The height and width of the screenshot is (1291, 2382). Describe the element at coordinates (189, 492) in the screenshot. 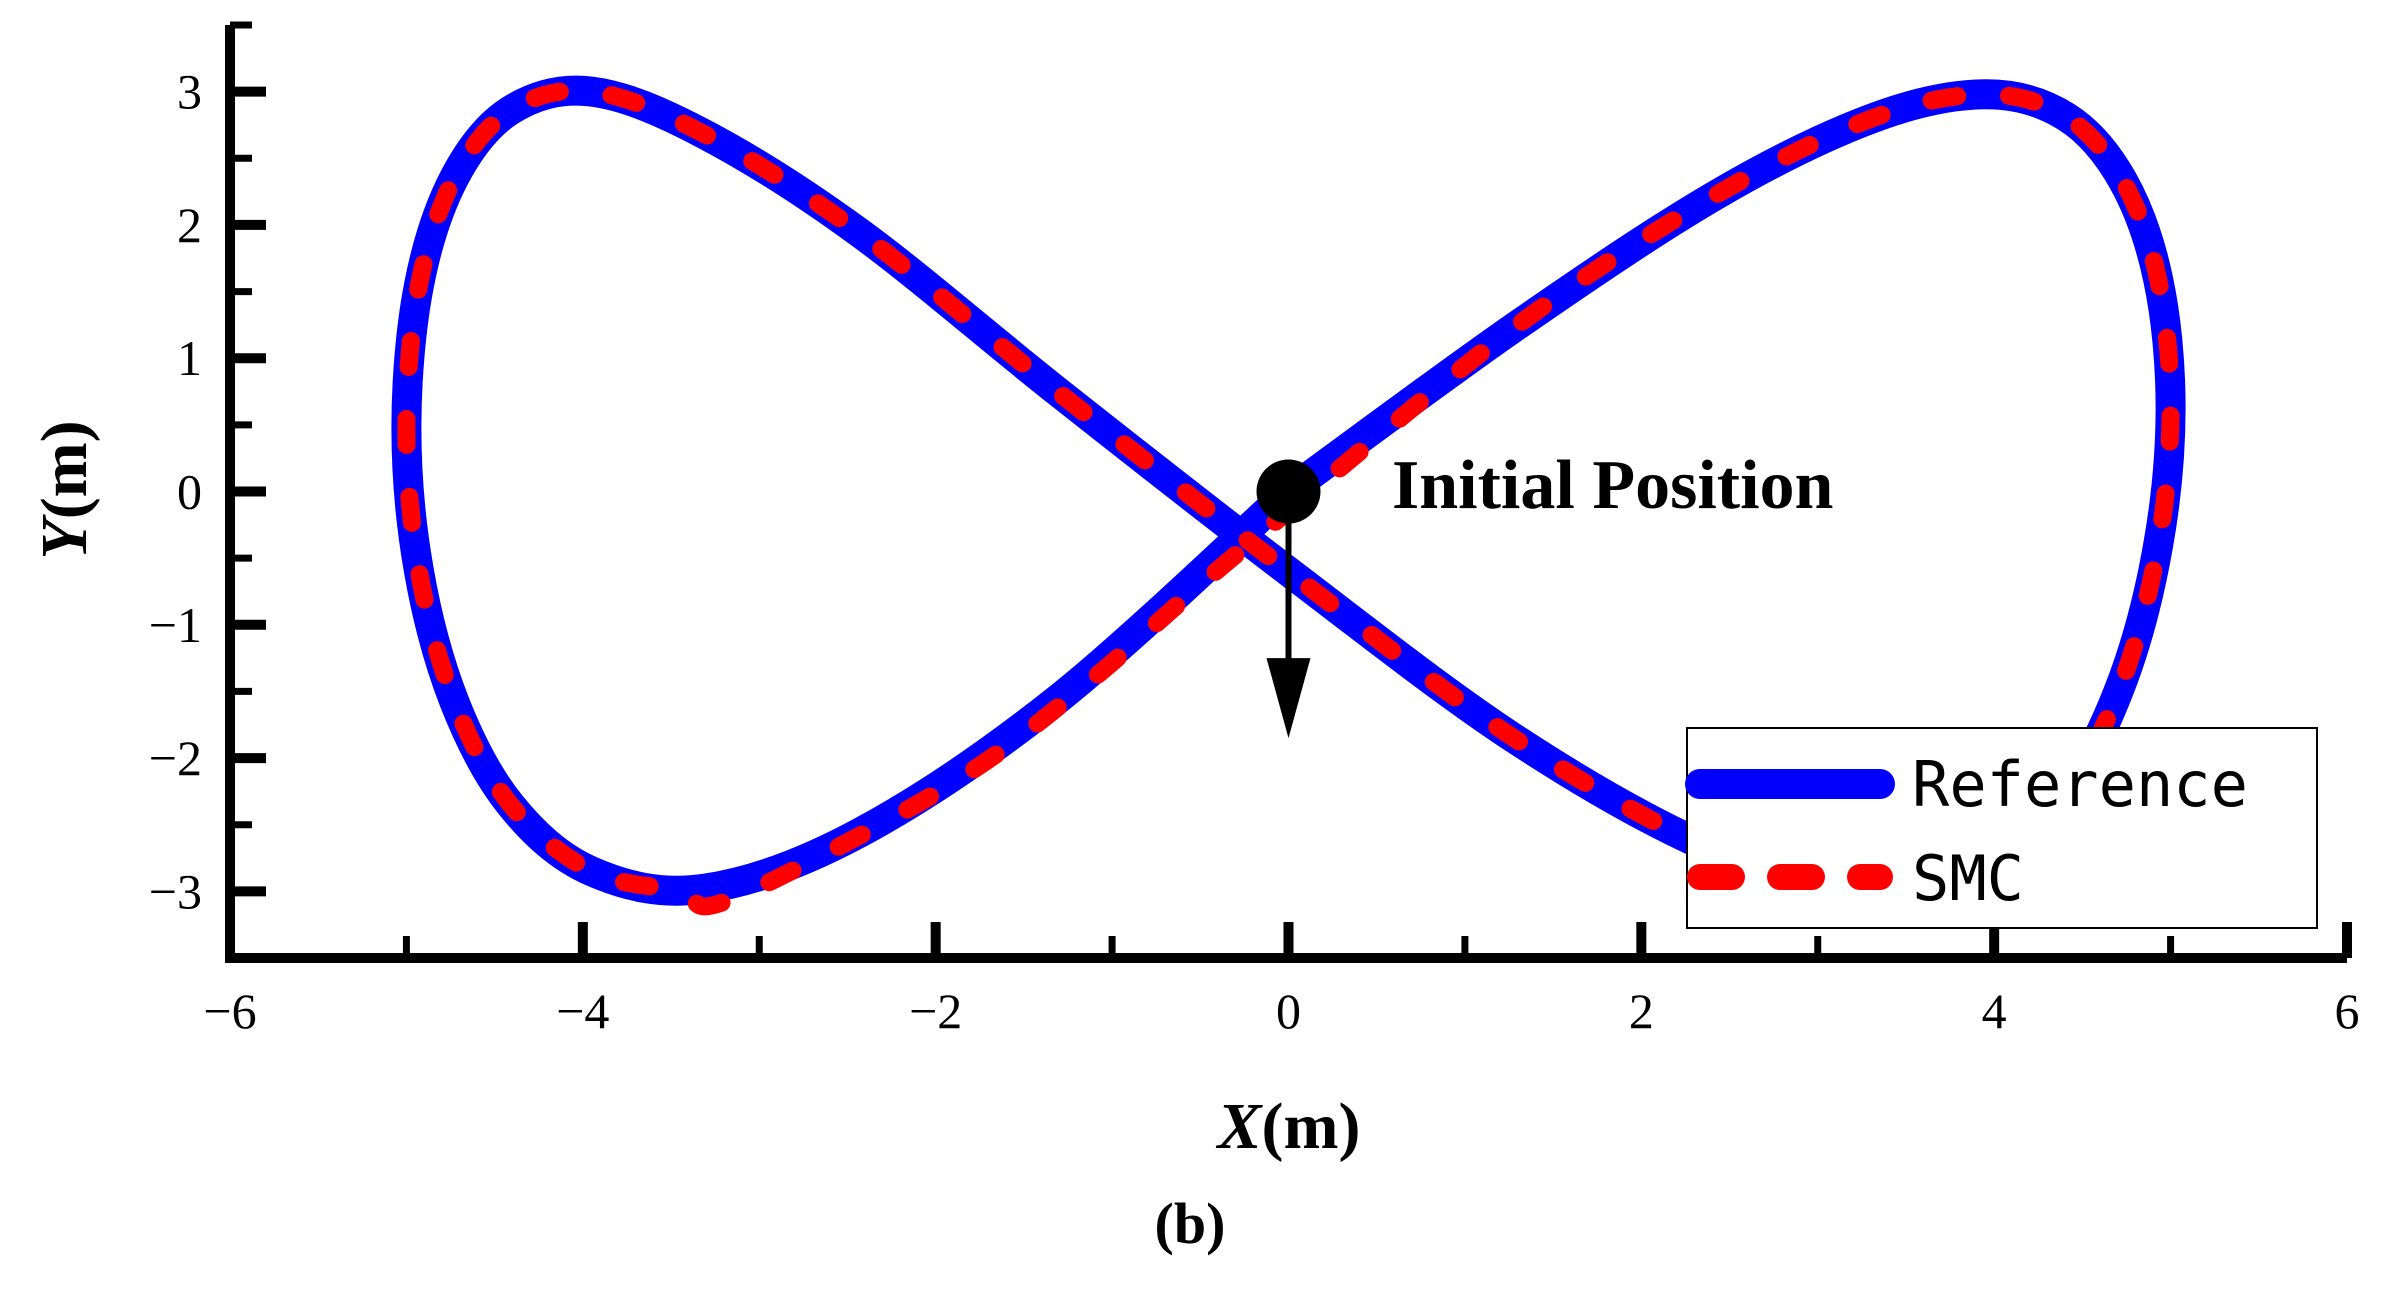

I see `y-tick-label: 0` at that location.